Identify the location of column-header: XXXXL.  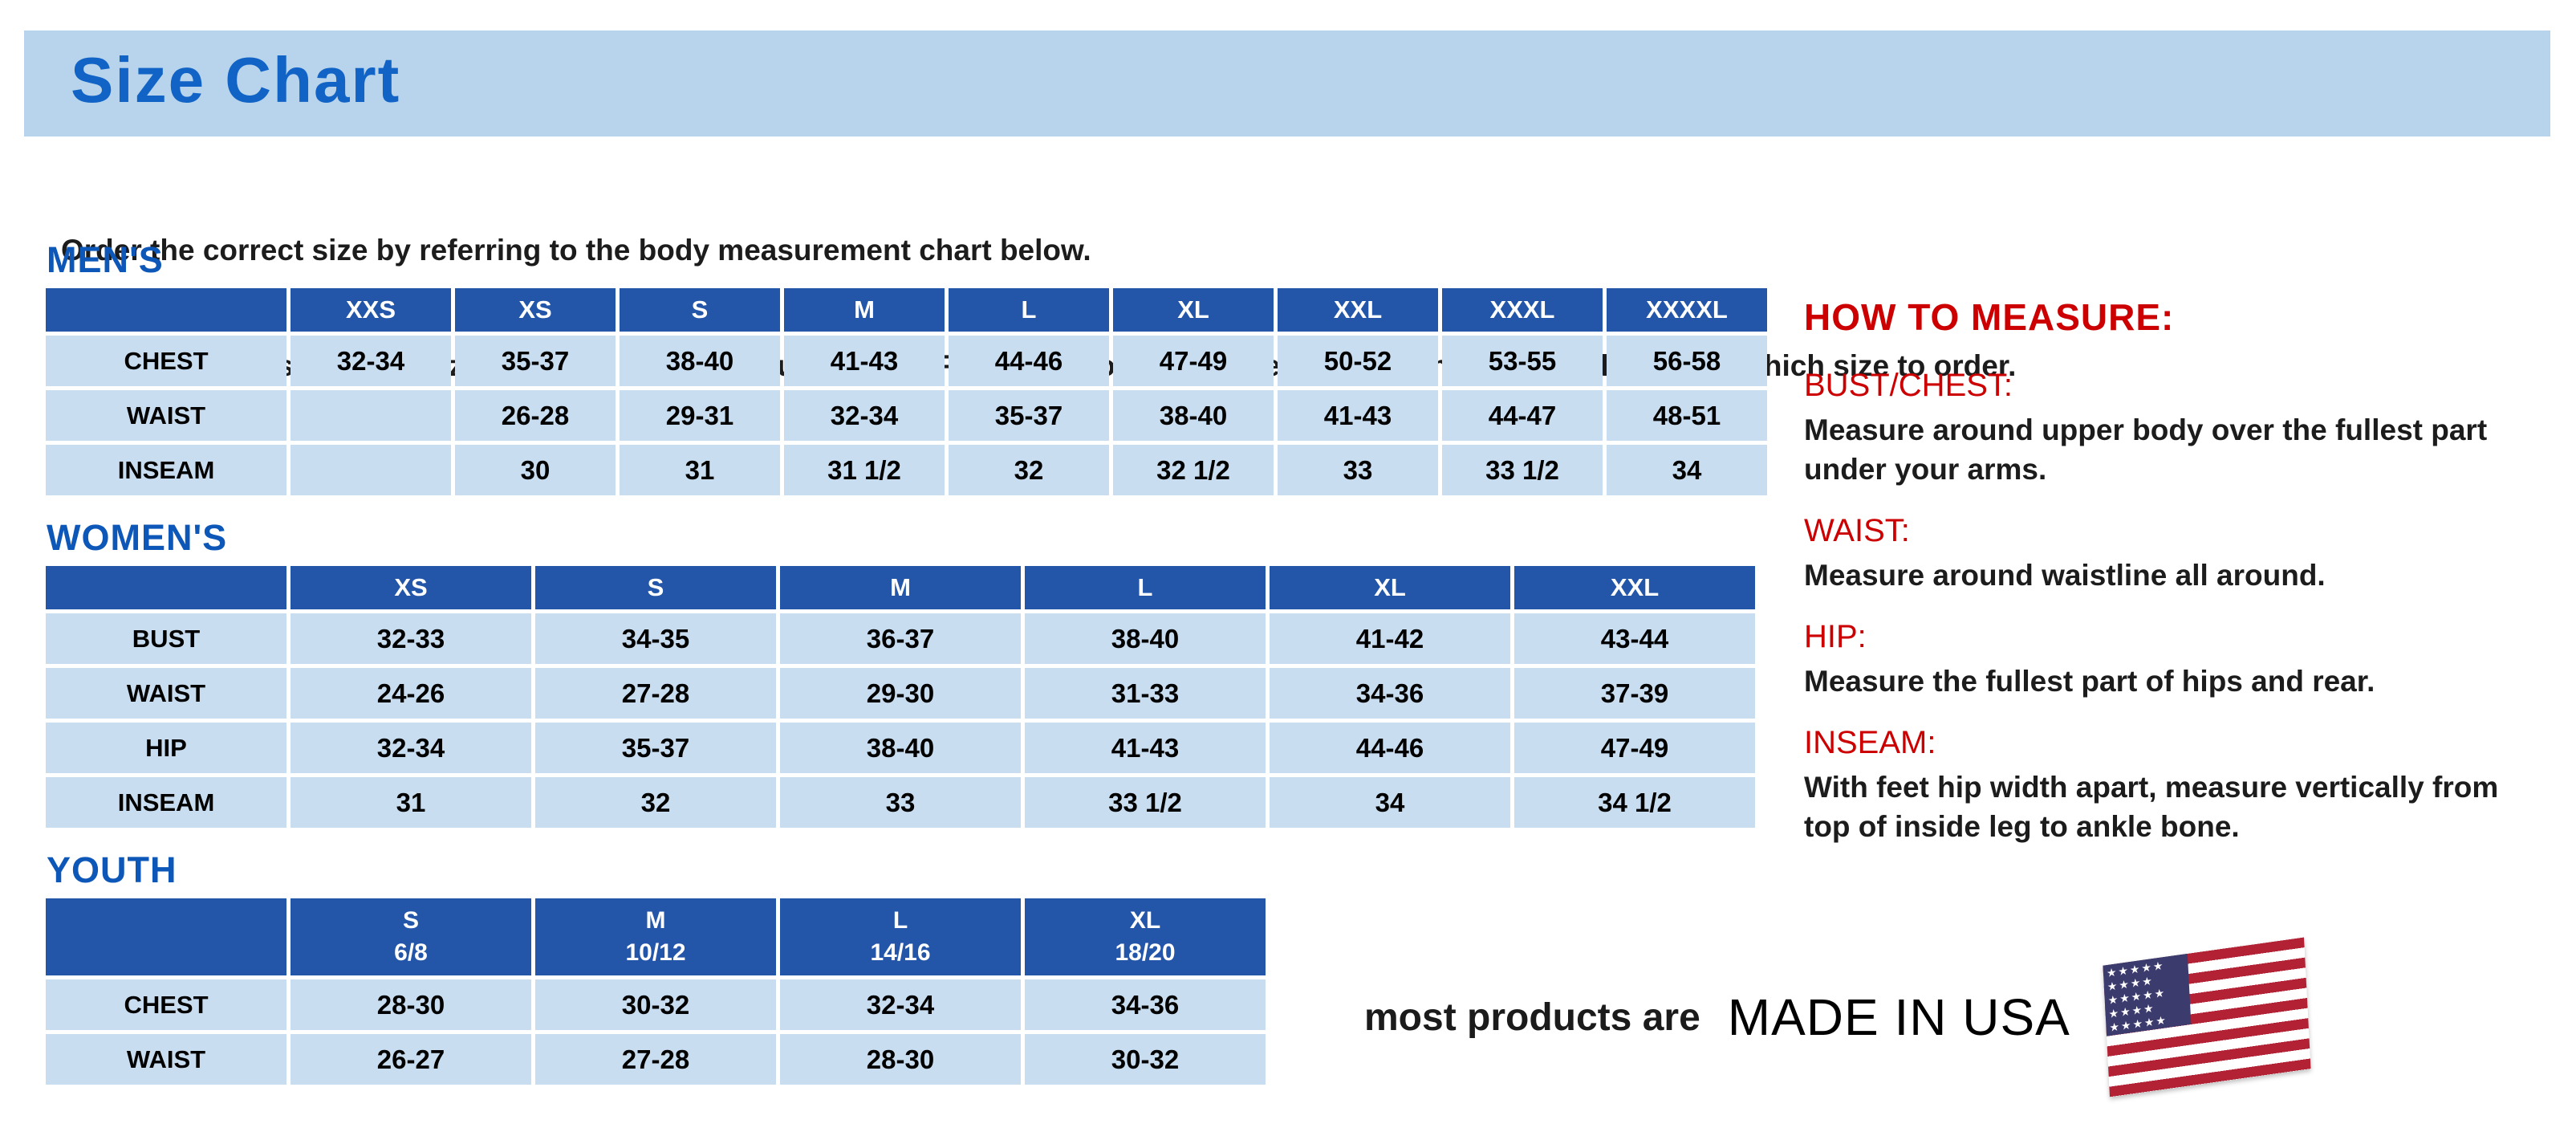
(1687, 310).